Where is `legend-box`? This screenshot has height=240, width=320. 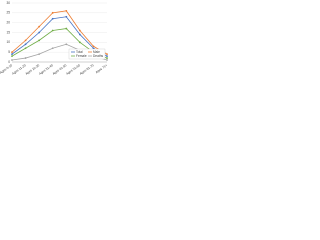
legend-box is located at coordinates (87, 54).